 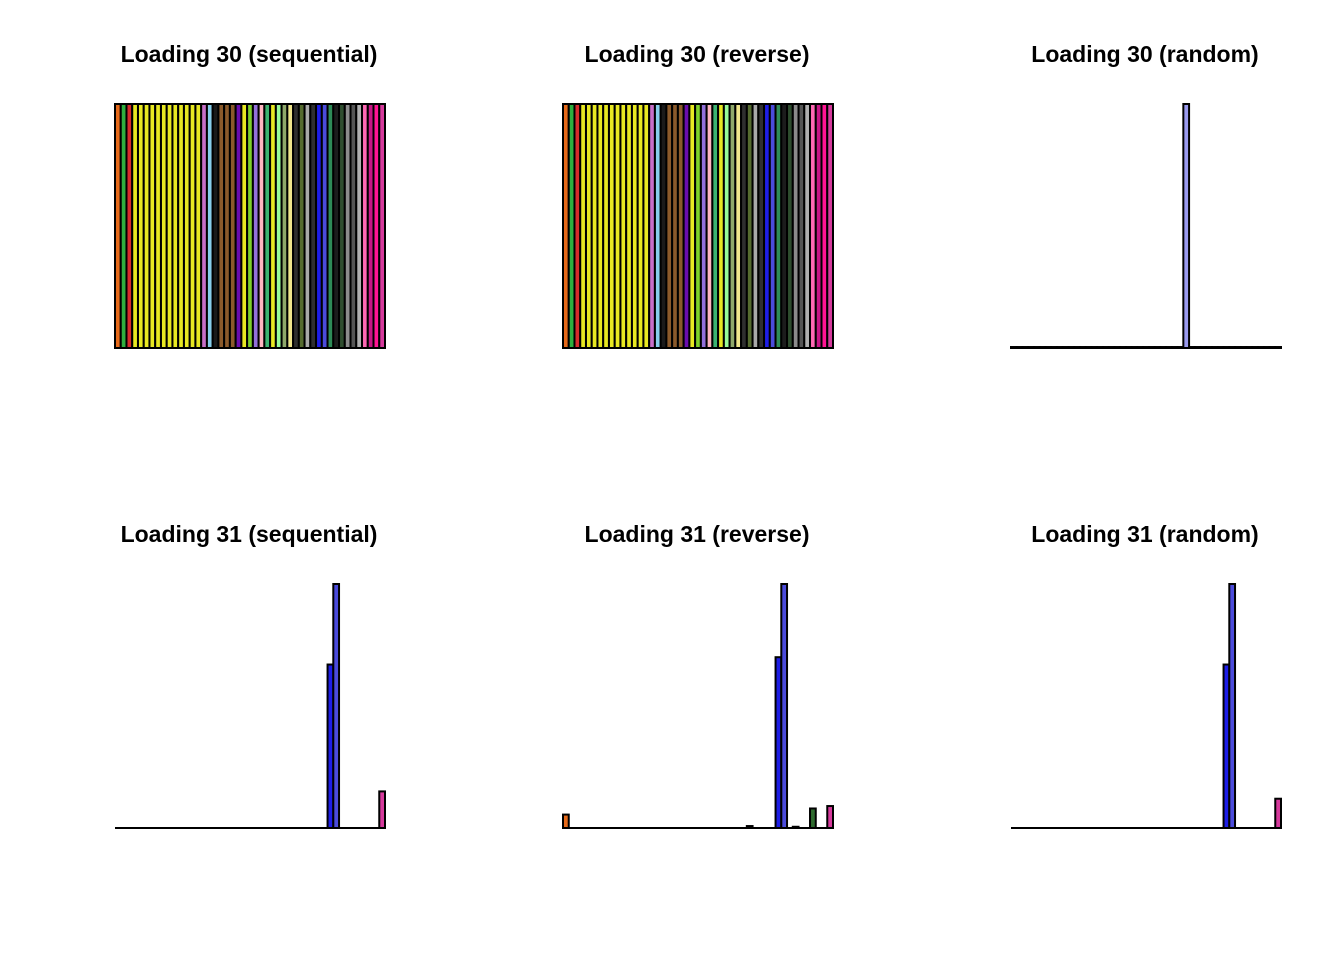 I want to click on panel-loading-30-sequential: Loading 30 (sequential), so click(x=250, y=195).